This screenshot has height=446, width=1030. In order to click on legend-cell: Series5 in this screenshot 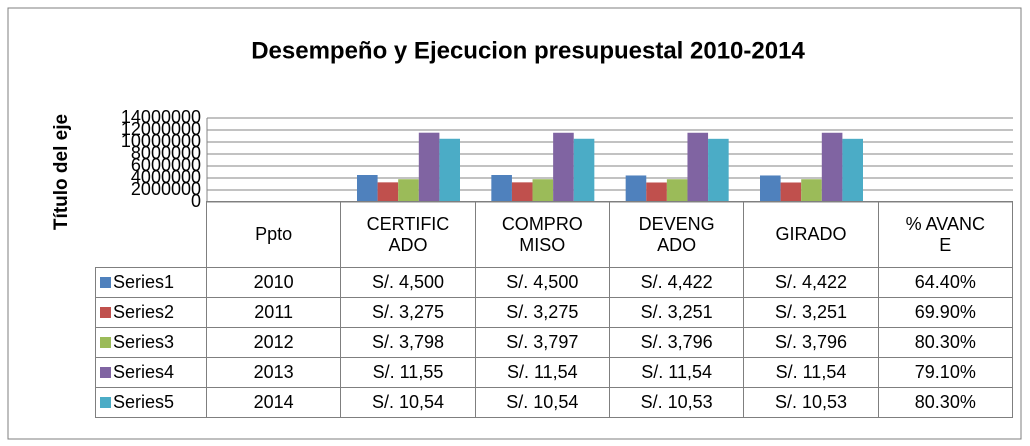, I will do `click(151, 402)`.